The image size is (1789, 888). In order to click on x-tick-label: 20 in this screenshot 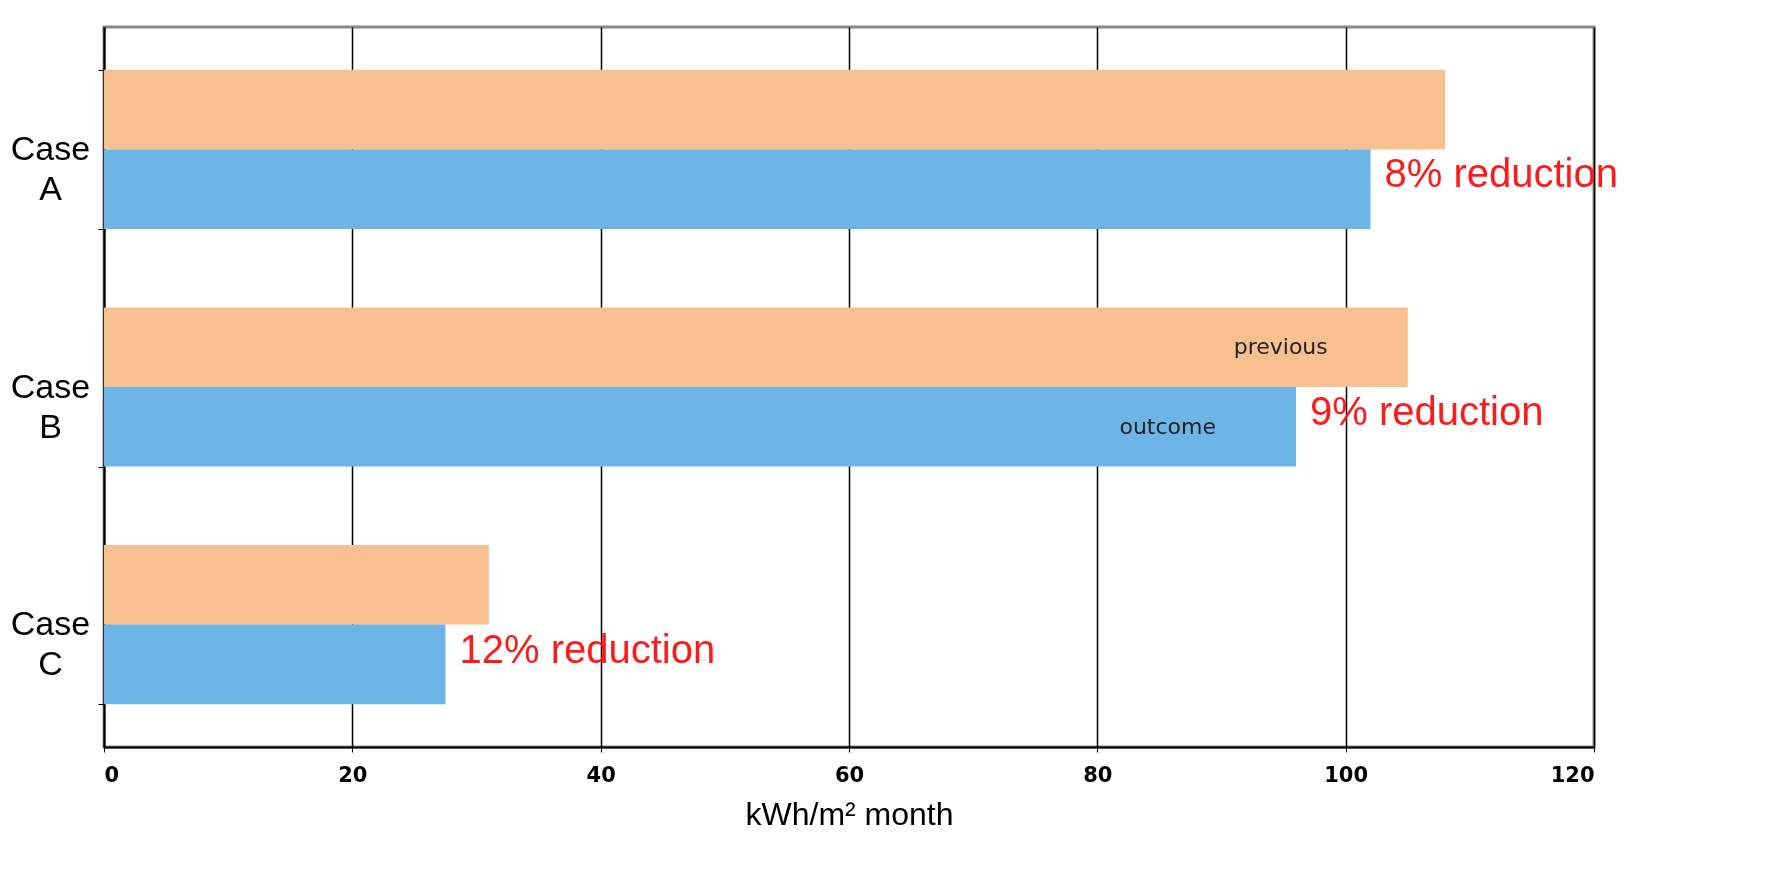, I will do `click(353, 774)`.